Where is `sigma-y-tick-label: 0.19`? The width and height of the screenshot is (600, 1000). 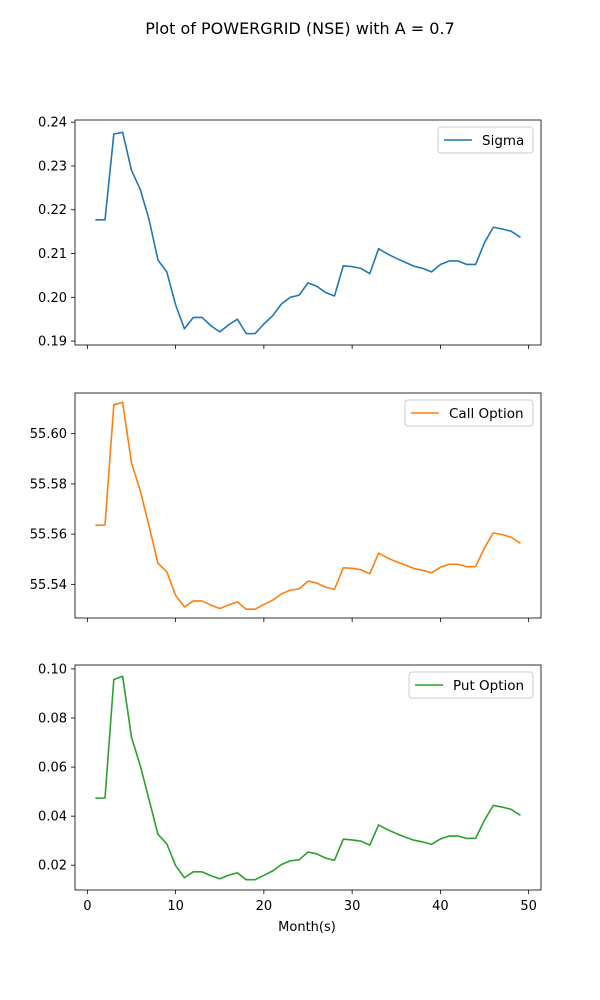
sigma-y-tick-label: 0.19 is located at coordinates (52, 342).